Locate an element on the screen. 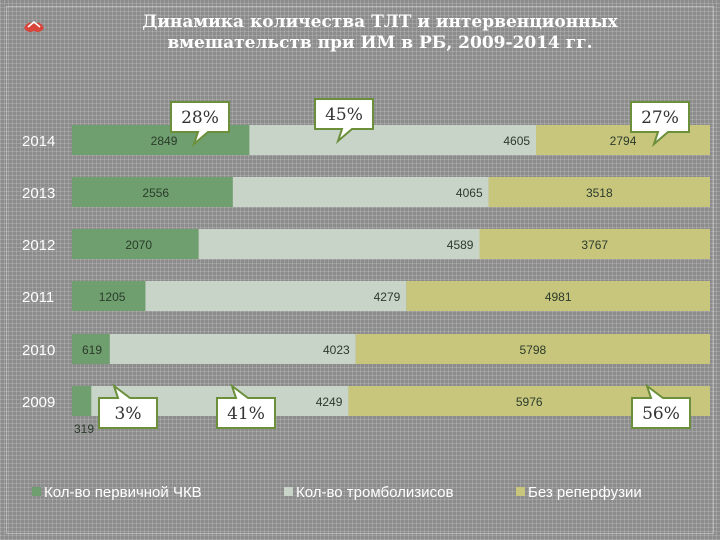 This screenshot has height=540, width=720. value-label-pci-2014: 2849 is located at coordinates (164, 141).